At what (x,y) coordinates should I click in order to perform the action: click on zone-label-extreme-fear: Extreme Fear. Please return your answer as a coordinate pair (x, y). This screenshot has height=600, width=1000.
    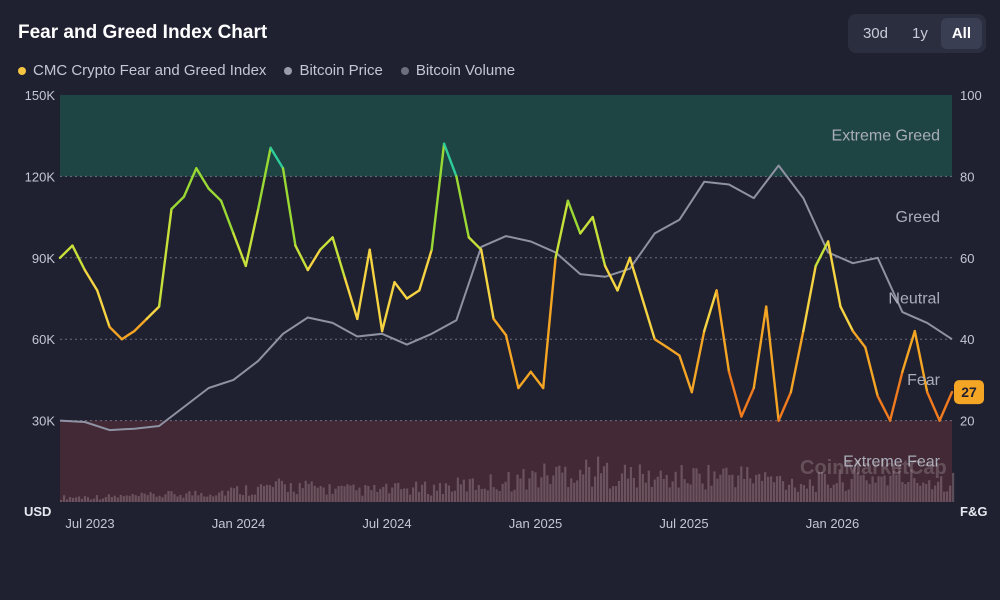
    Looking at the image, I should click on (892, 461).